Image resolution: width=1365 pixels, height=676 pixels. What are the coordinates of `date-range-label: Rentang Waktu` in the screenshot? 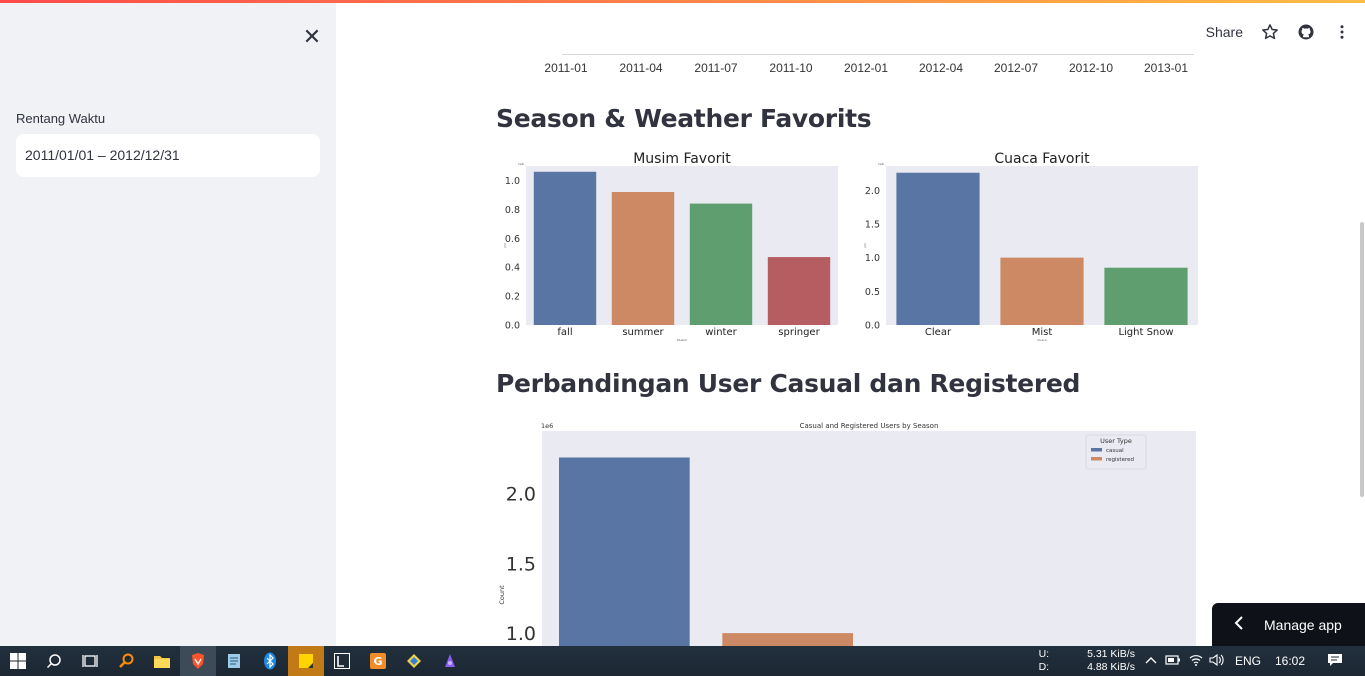 It's located at (61, 118).